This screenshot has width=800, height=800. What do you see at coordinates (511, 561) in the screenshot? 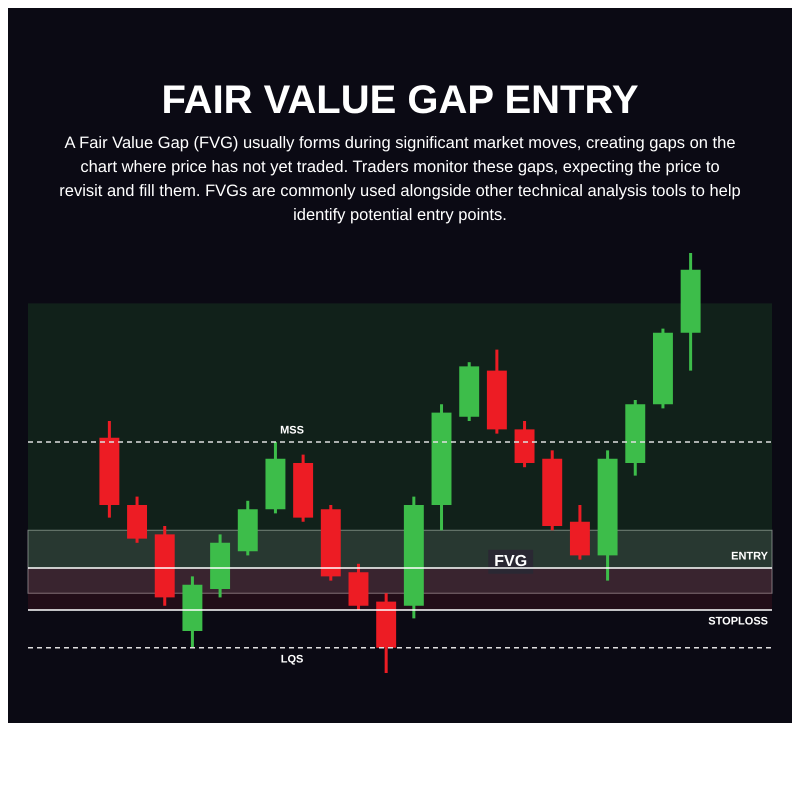
I see `band-label: FVG` at bounding box center [511, 561].